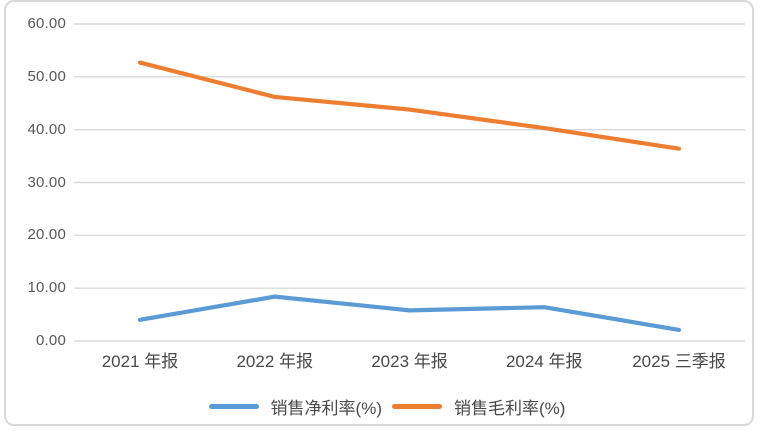 The height and width of the screenshot is (434, 762). I want to click on x-tick-label: 2023 年报, so click(409, 361).